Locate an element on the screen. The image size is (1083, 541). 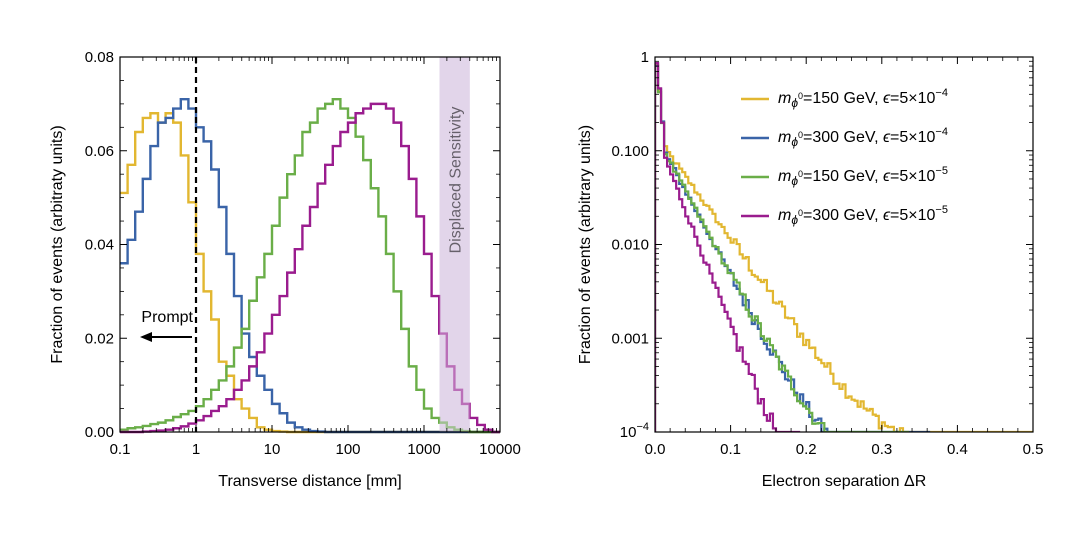
right-y-tick-label: 0.100 is located at coordinates (630, 151).